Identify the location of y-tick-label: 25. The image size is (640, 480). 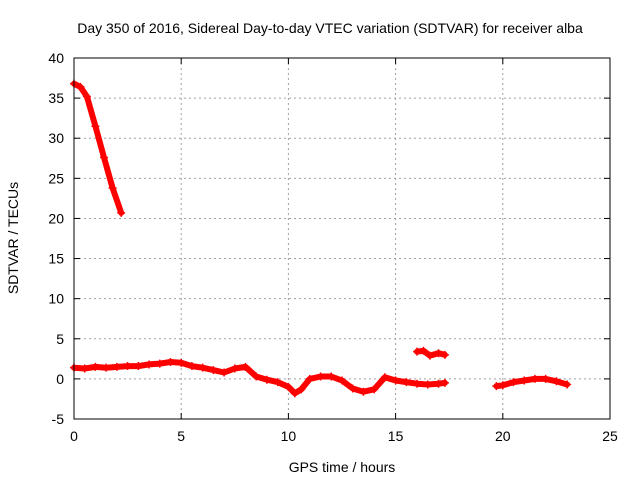
(56, 178).